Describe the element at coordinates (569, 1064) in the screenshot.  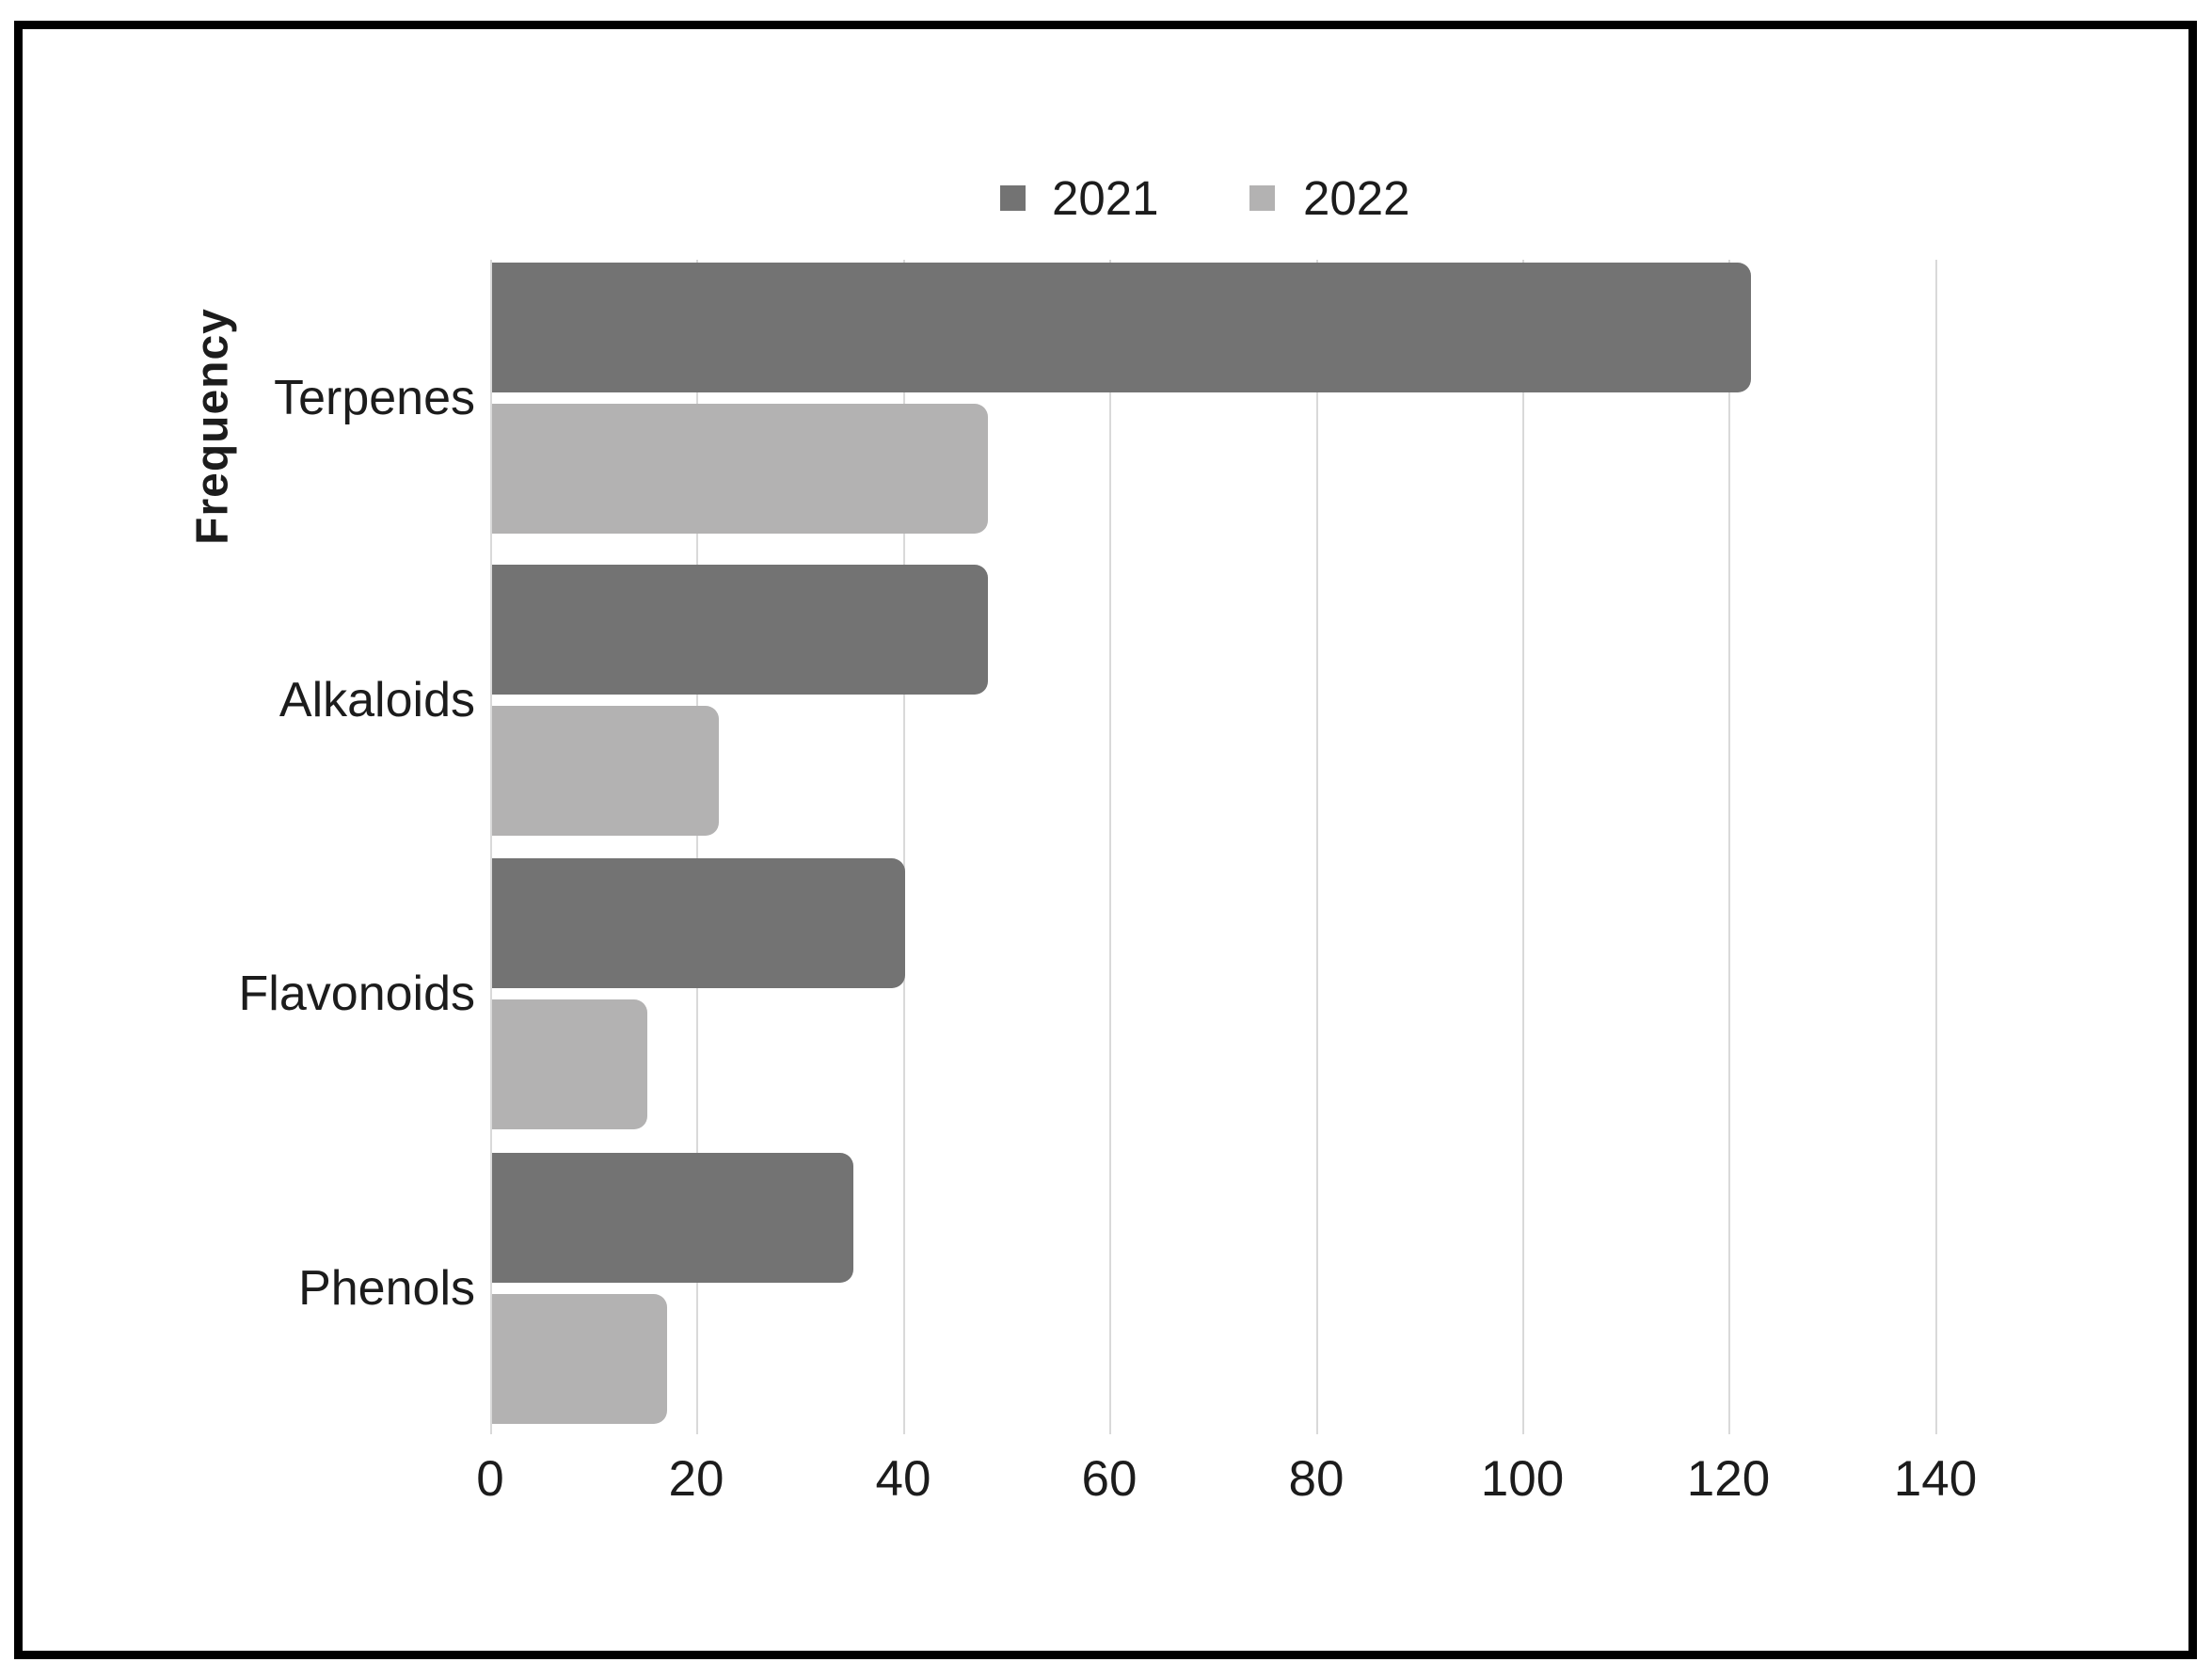
I see `bar-2022-flavonoids` at that location.